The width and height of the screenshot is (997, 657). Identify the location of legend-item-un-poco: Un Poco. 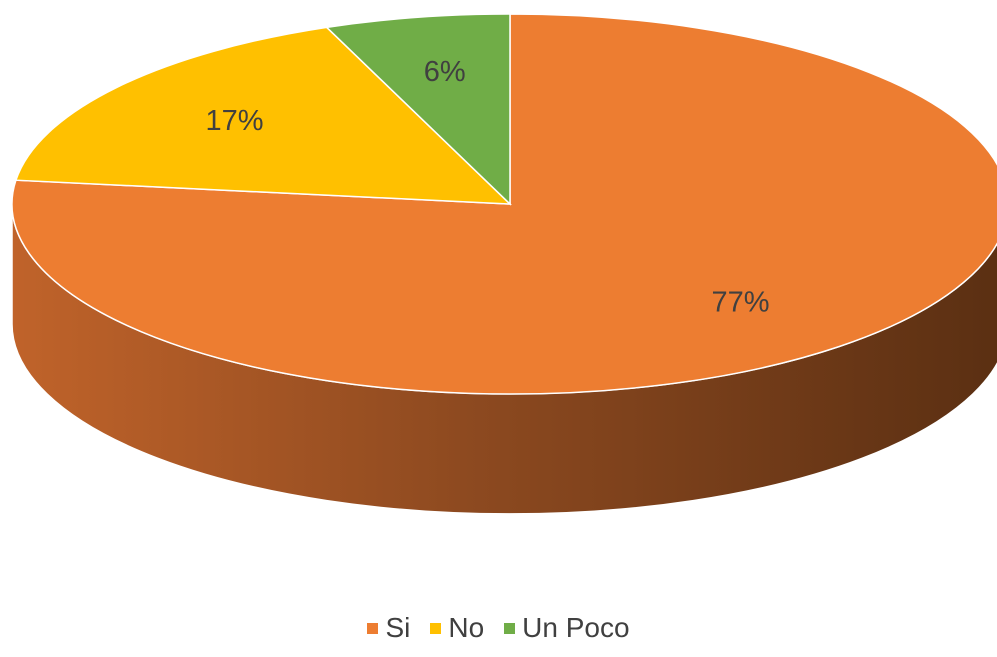
(567, 628).